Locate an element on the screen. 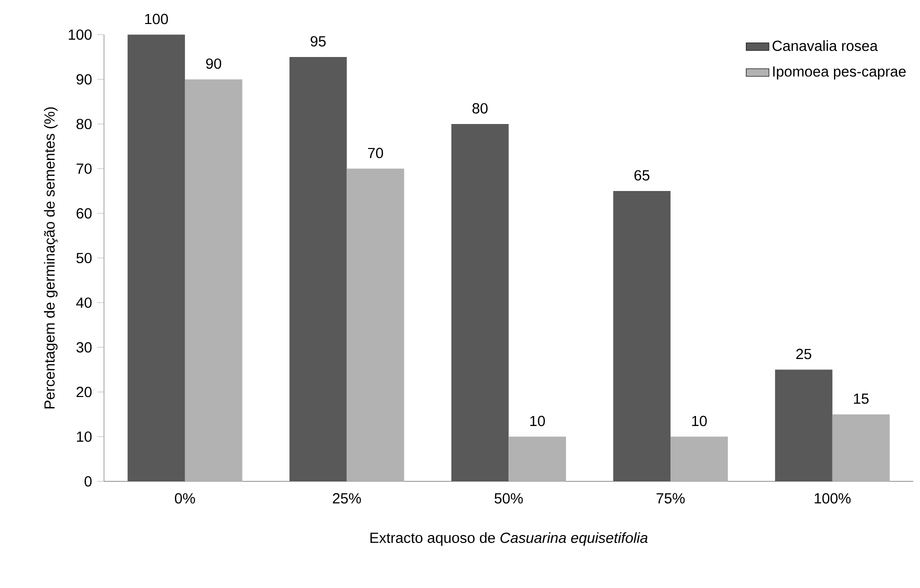  y-tick-label: 10 is located at coordinates (84, 436).